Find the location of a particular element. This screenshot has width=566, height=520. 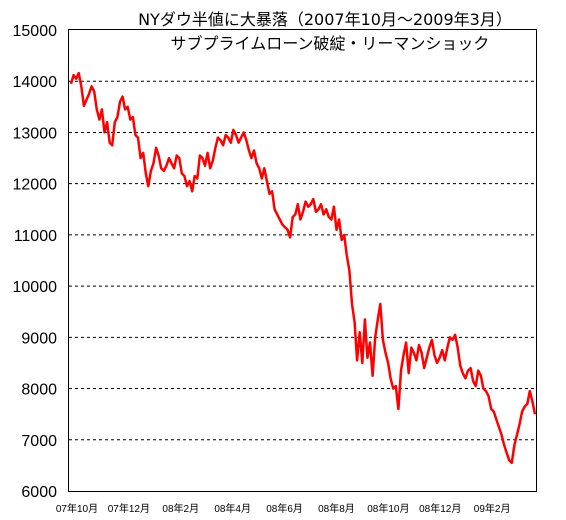

x-tick-label: 07年10月 is located at coordinates (77, 508).